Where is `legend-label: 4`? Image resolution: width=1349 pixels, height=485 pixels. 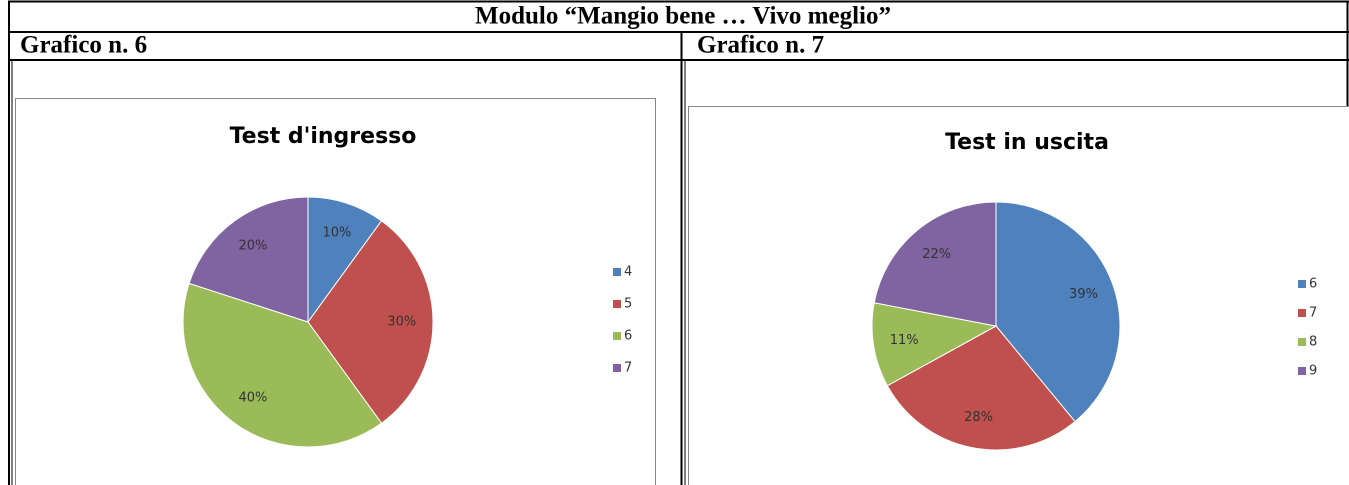 legend-label: 4 is located at coordinates (628, 272).